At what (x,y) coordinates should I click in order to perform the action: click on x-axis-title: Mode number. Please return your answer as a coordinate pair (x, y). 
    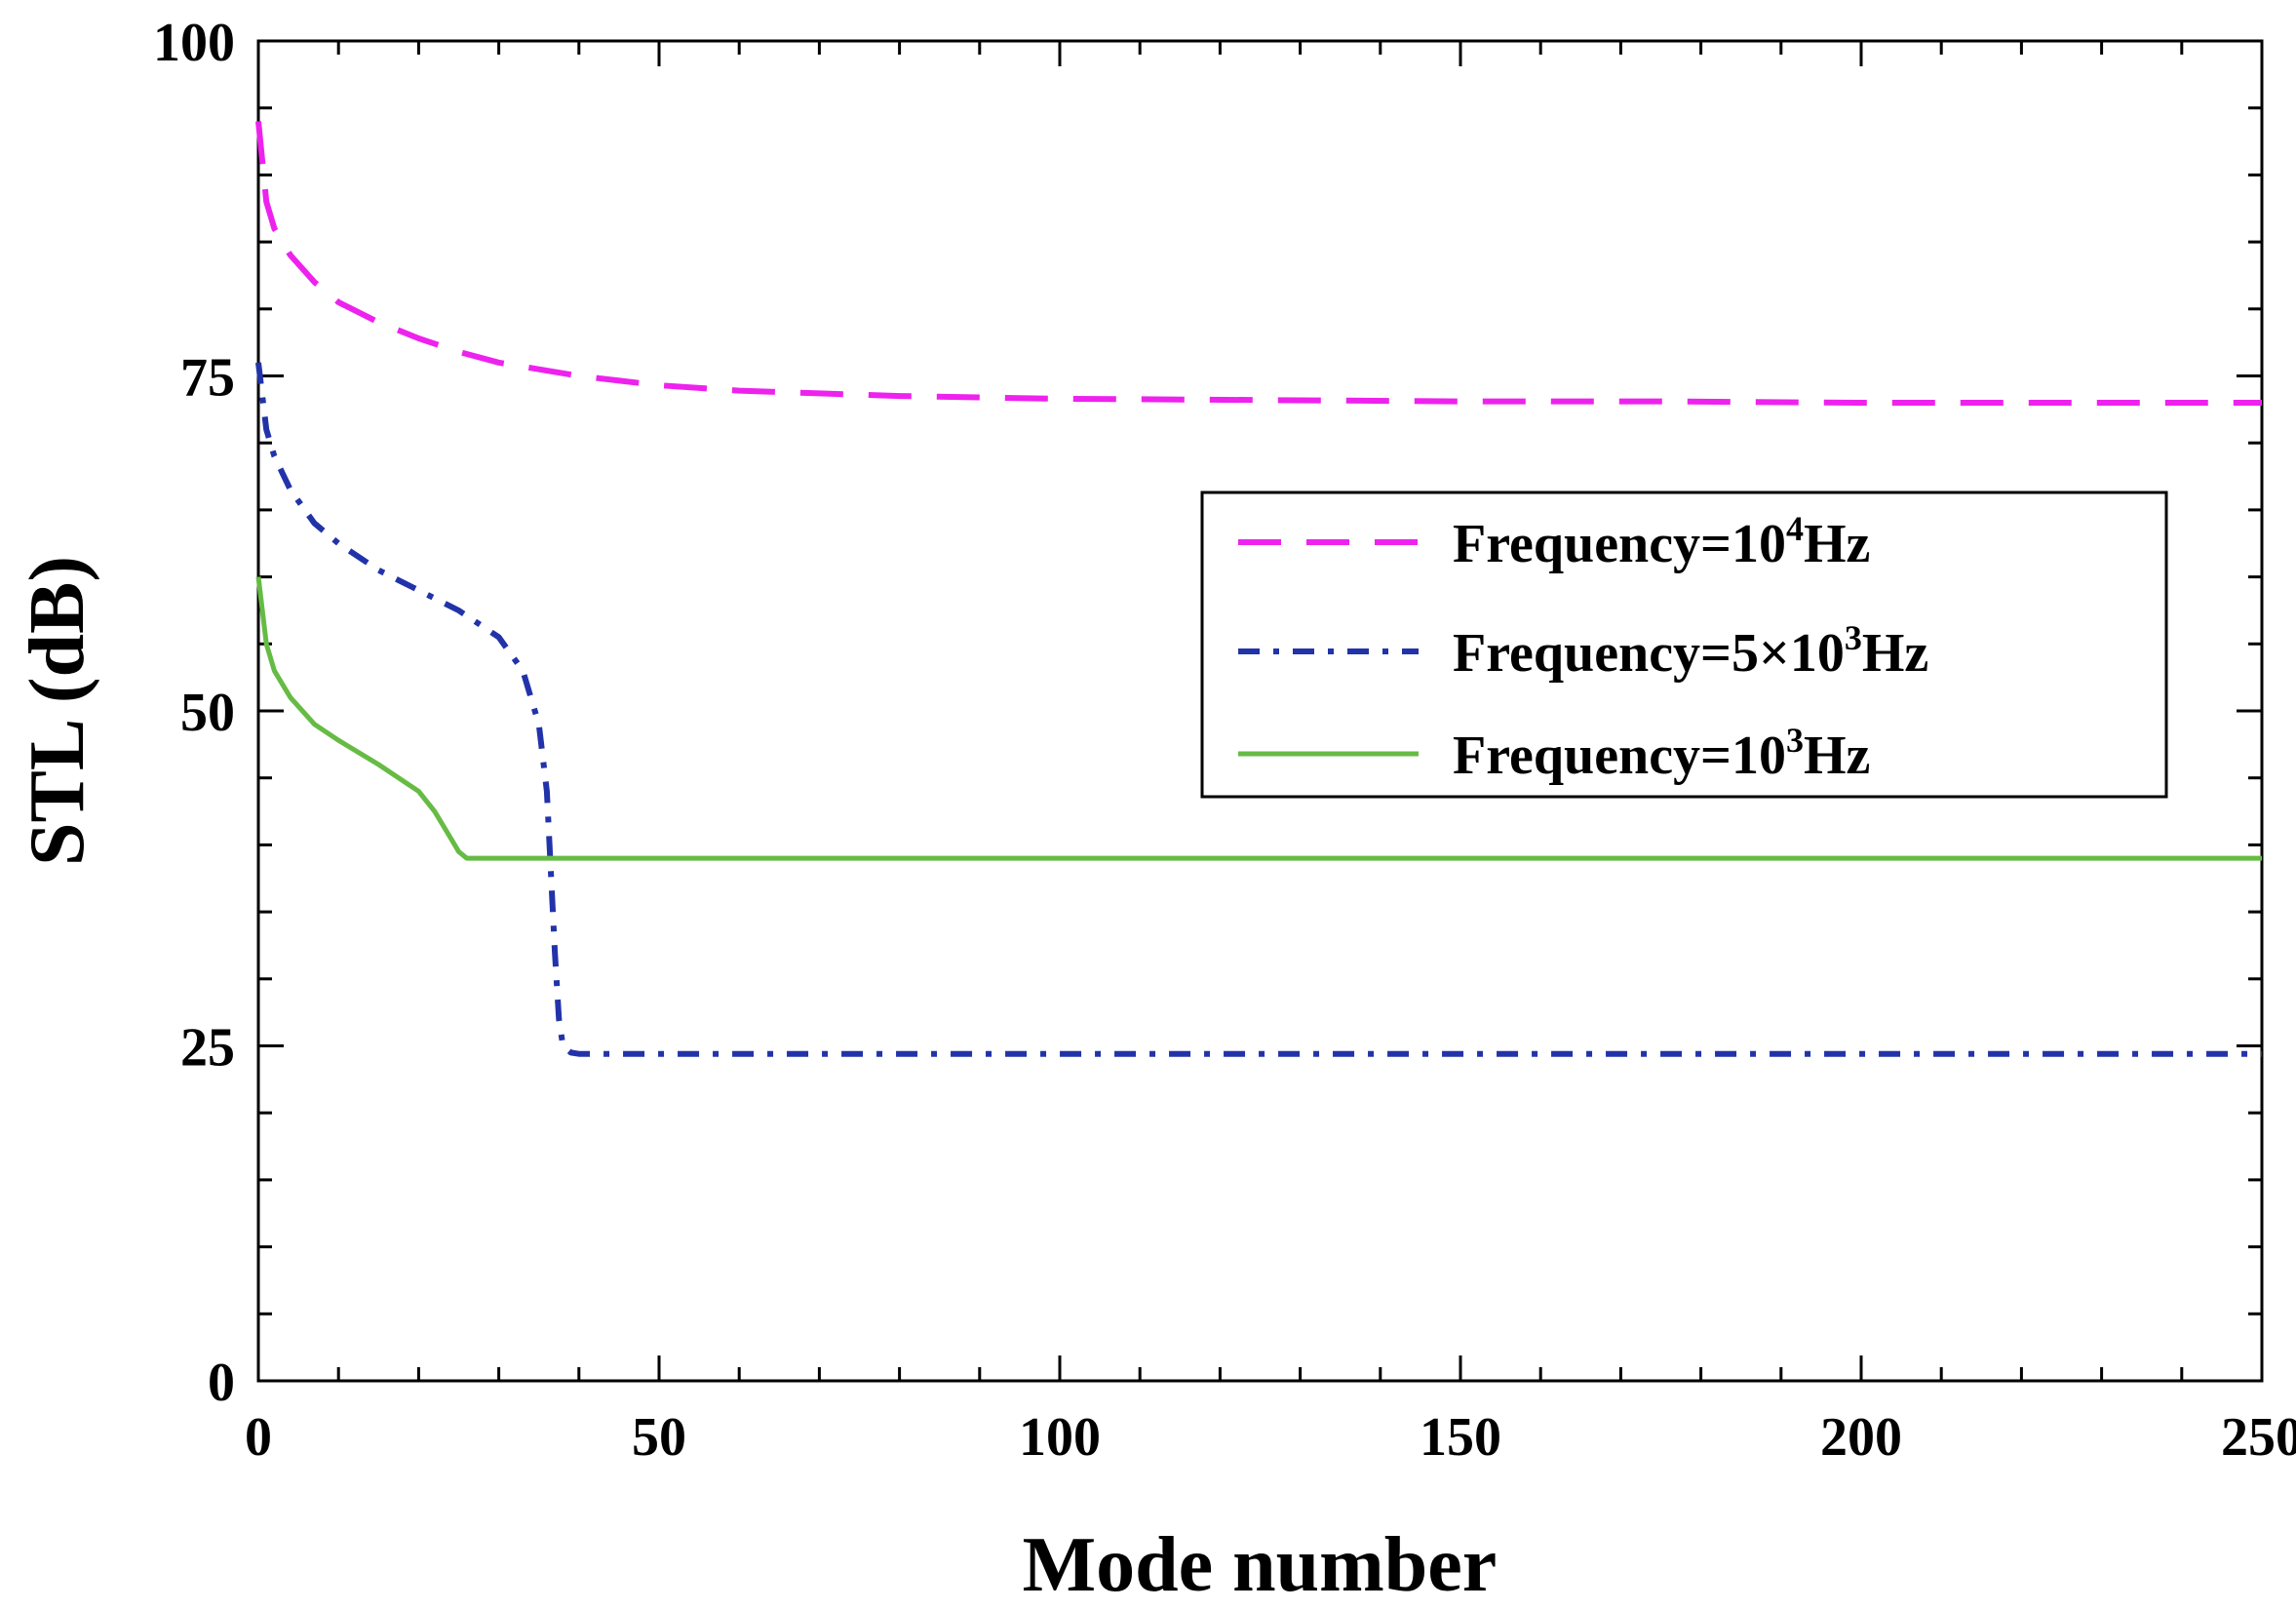
    Looking at the image, I should click on (1261, 1565).